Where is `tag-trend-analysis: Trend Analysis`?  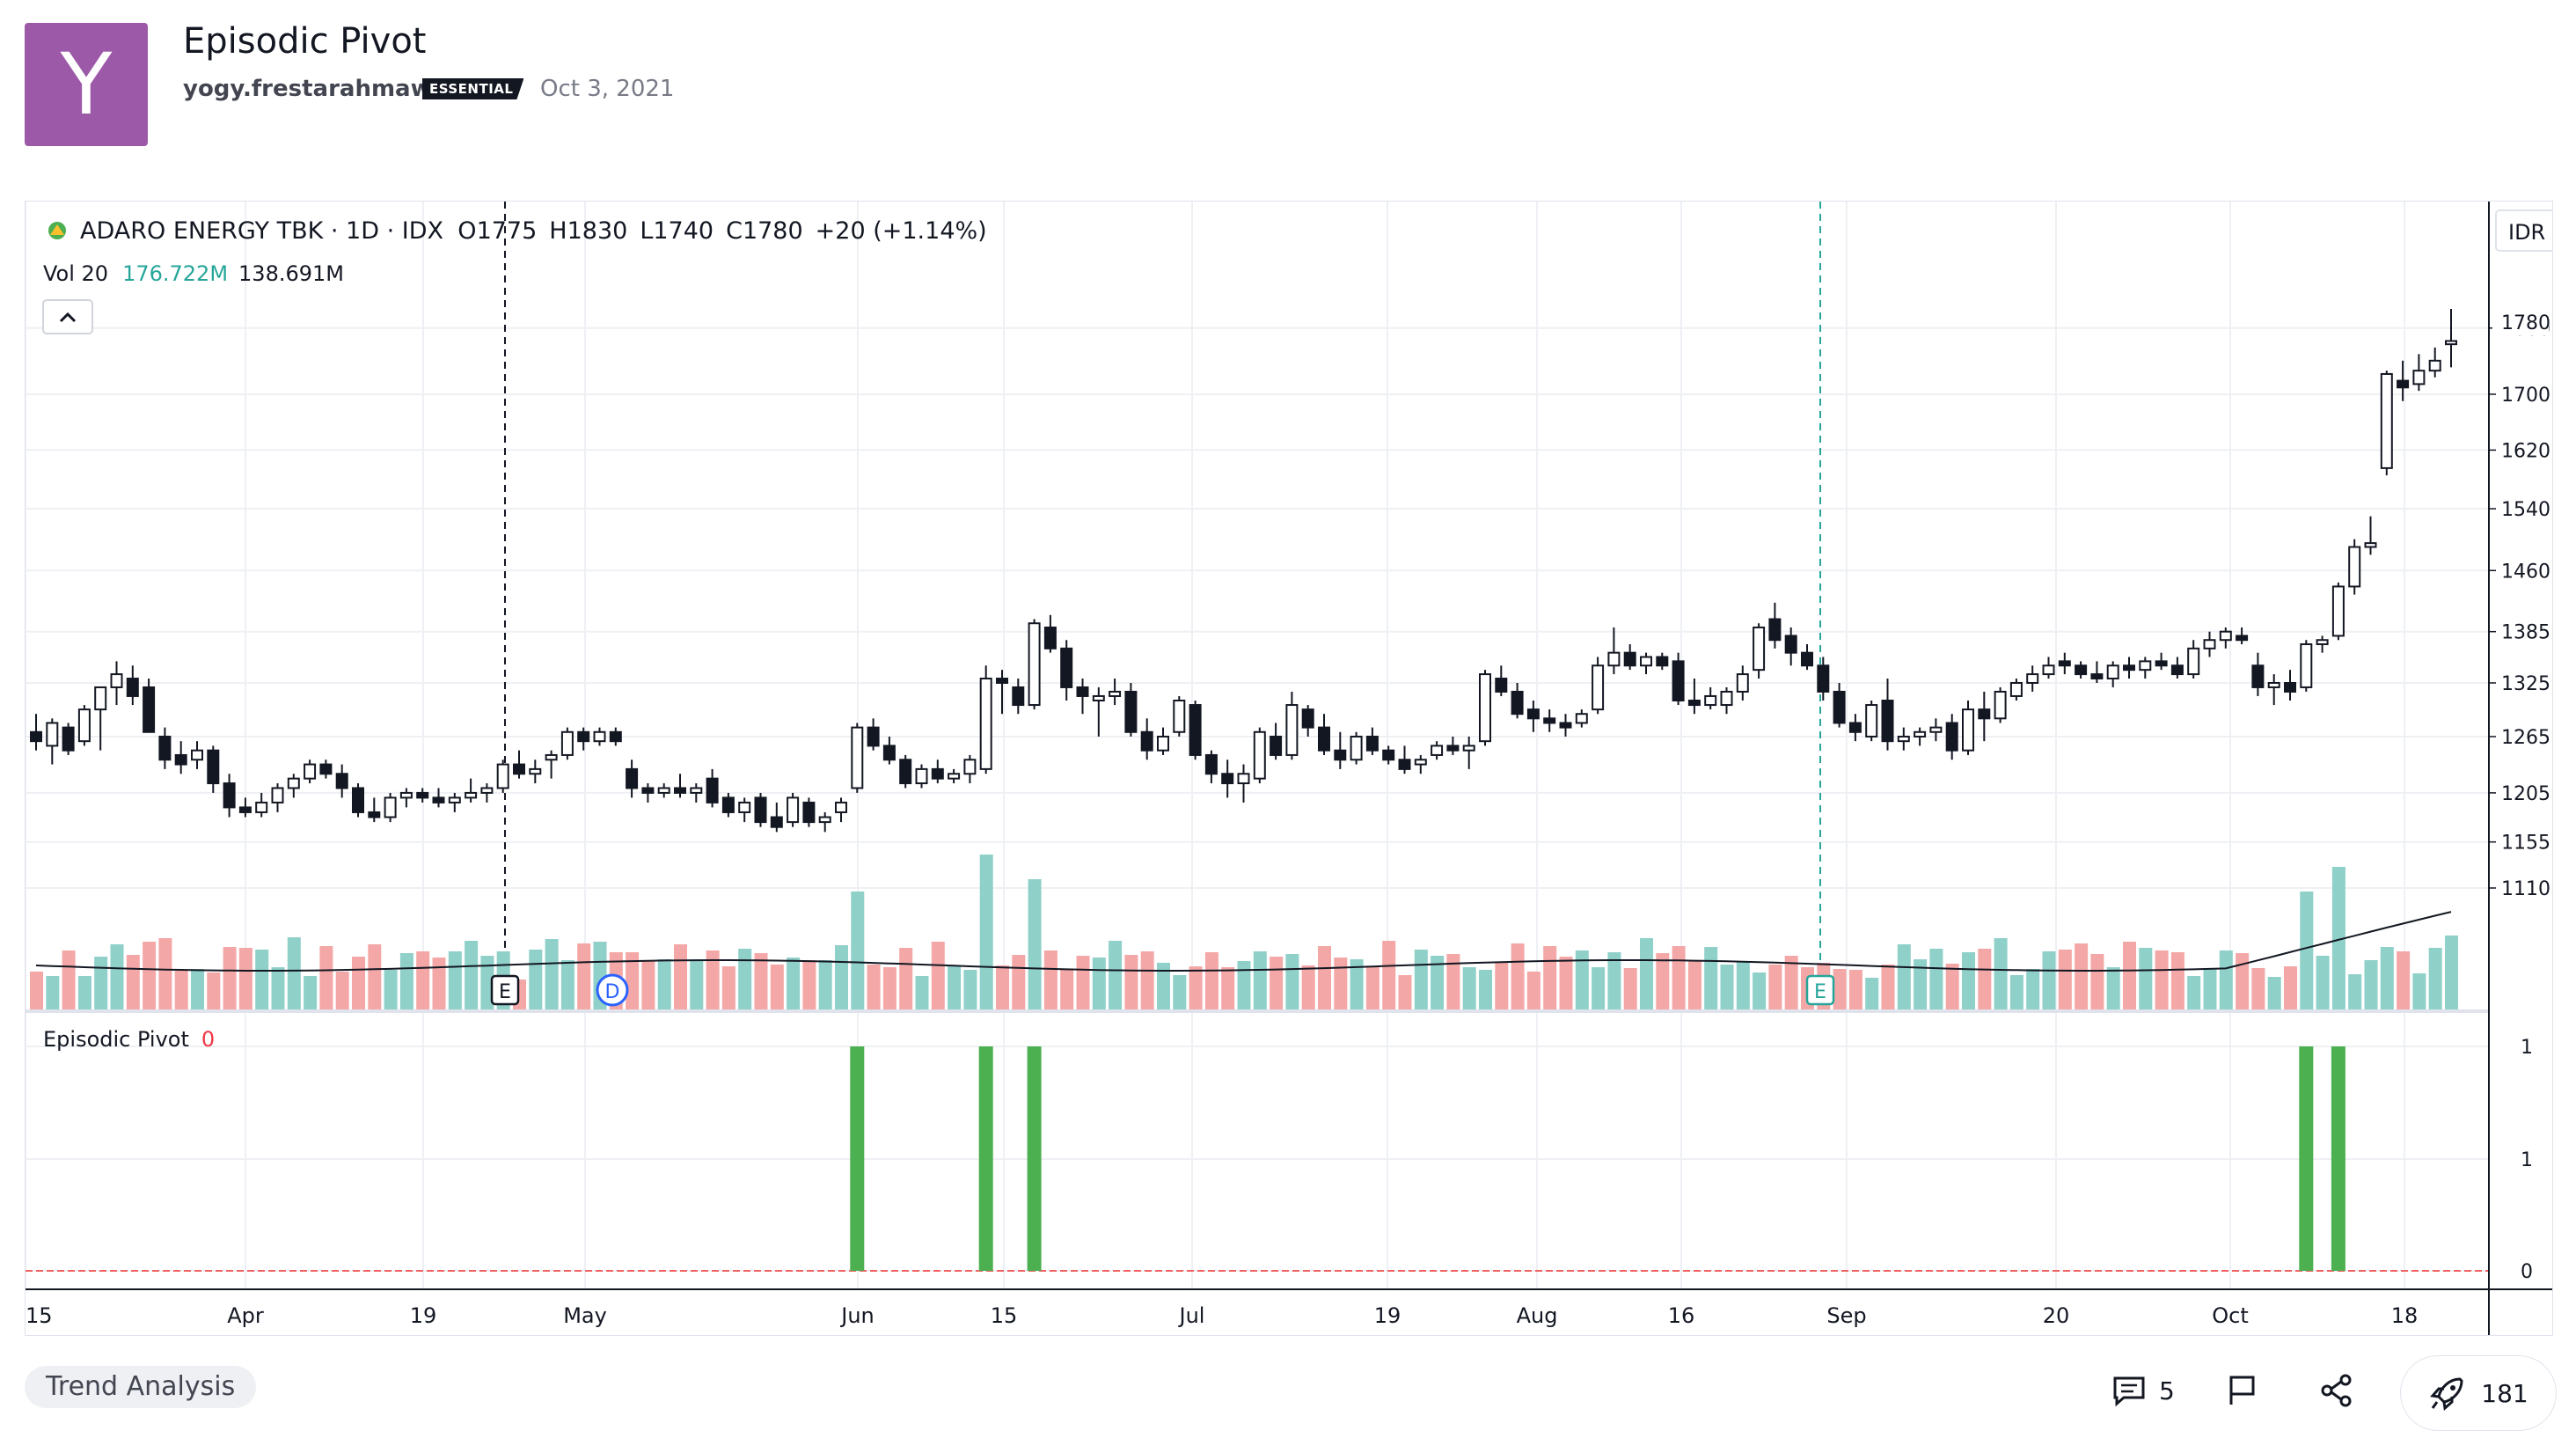
tag-trend-analysis: Trend Analysis is located at coordinates (141, 1387).